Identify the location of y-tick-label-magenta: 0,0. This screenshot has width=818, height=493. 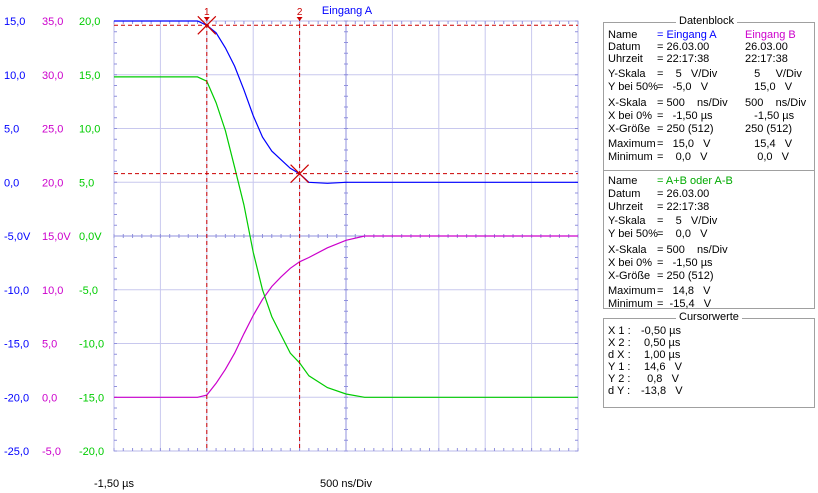
(49, 398).